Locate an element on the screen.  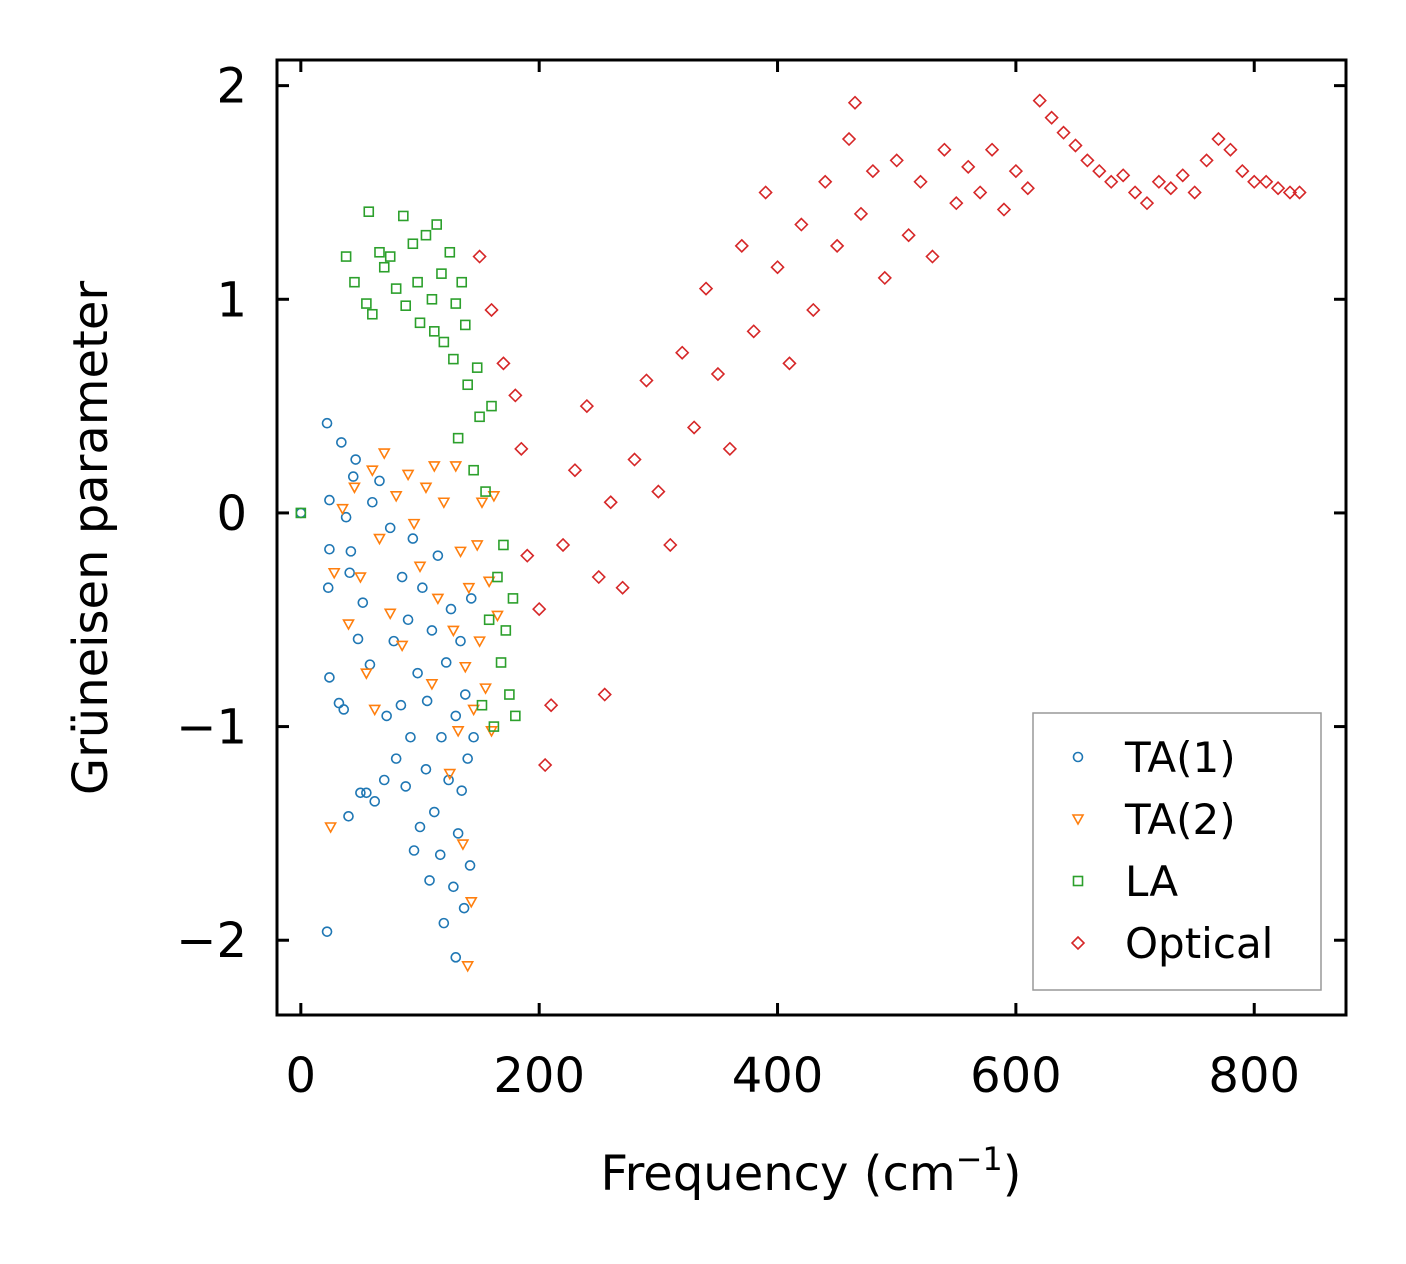
x-axis-label-main: Frequency (cm is located at coordinates (777, 1174).